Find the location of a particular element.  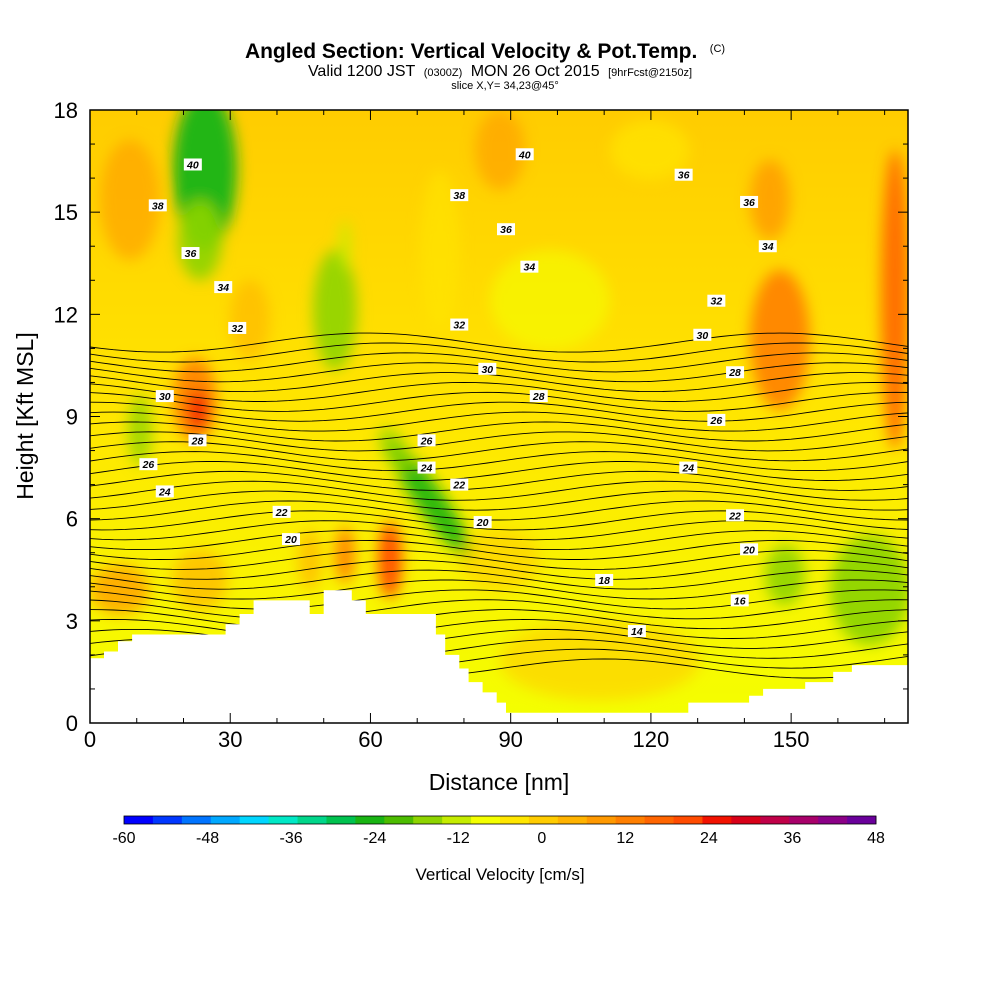

colorbar-tick-label: 12 is located at coordinates (625, 838).